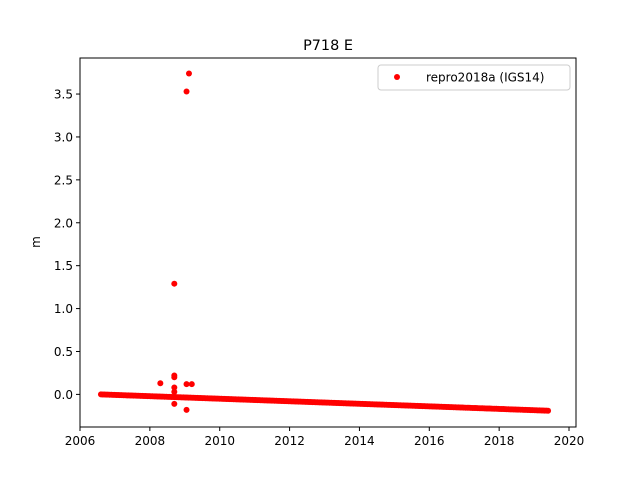 The image size is (640, 480). Describe the element at coordinates (485, 78) in the screenshot. I see `legend-label: repro2018a (IGS14)` at that location.